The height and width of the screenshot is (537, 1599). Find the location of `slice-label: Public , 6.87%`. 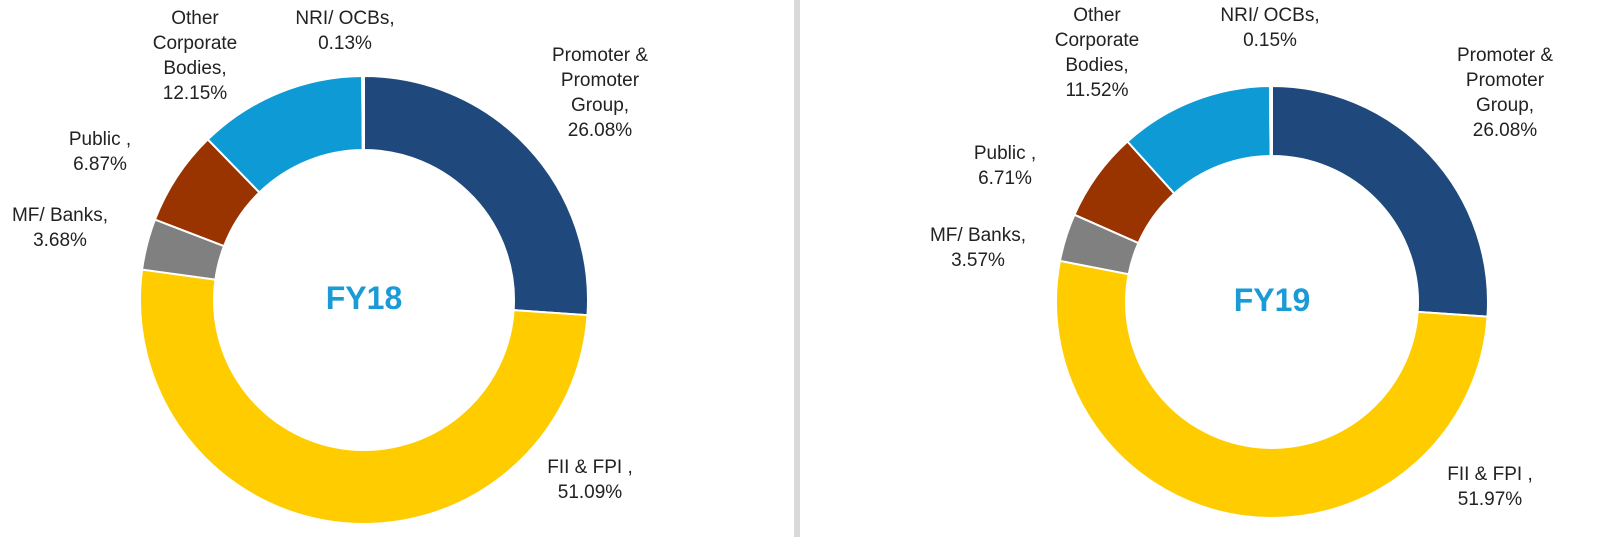

slice-label: Public , 6.87% is located at coordinates (100, 152).